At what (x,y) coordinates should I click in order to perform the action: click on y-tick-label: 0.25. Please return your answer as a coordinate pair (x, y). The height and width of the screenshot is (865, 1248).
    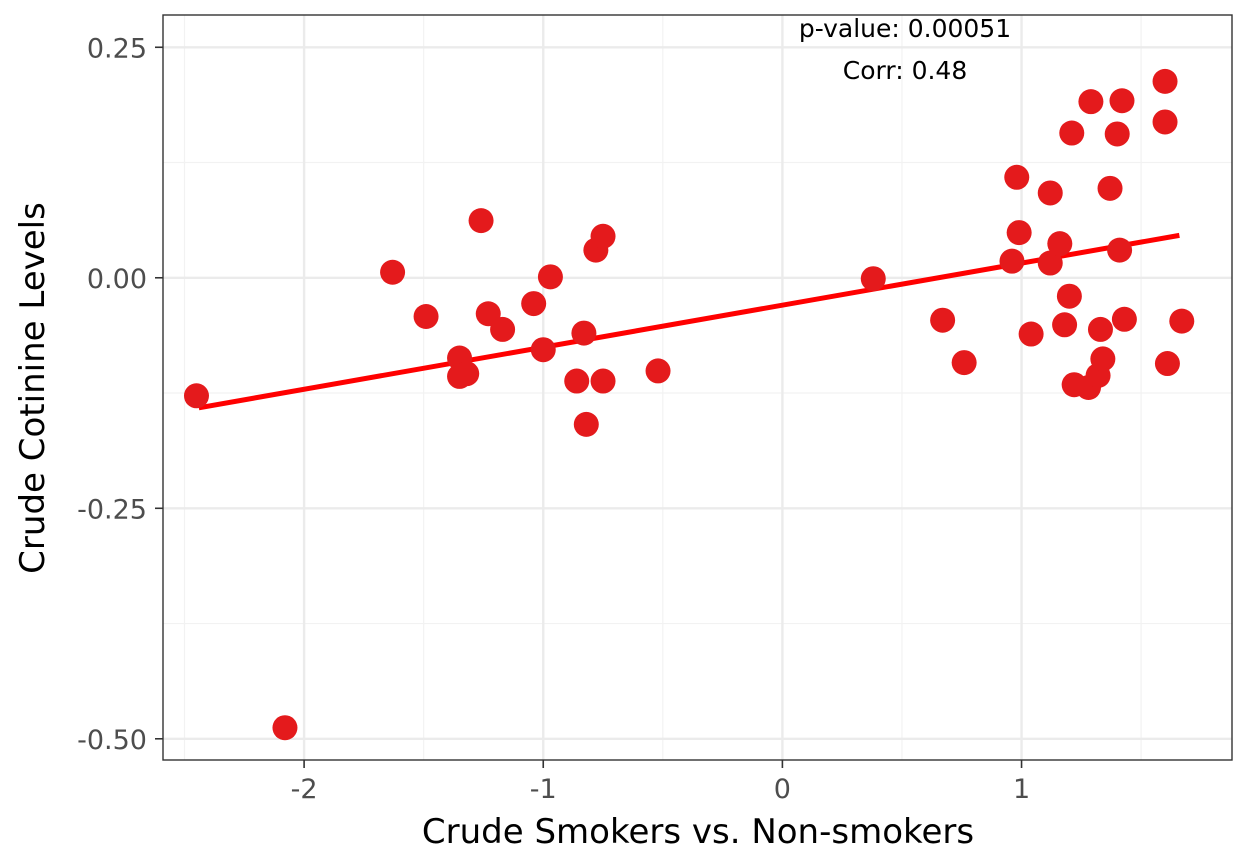
    Looking at the image, I should click on (117, 48).